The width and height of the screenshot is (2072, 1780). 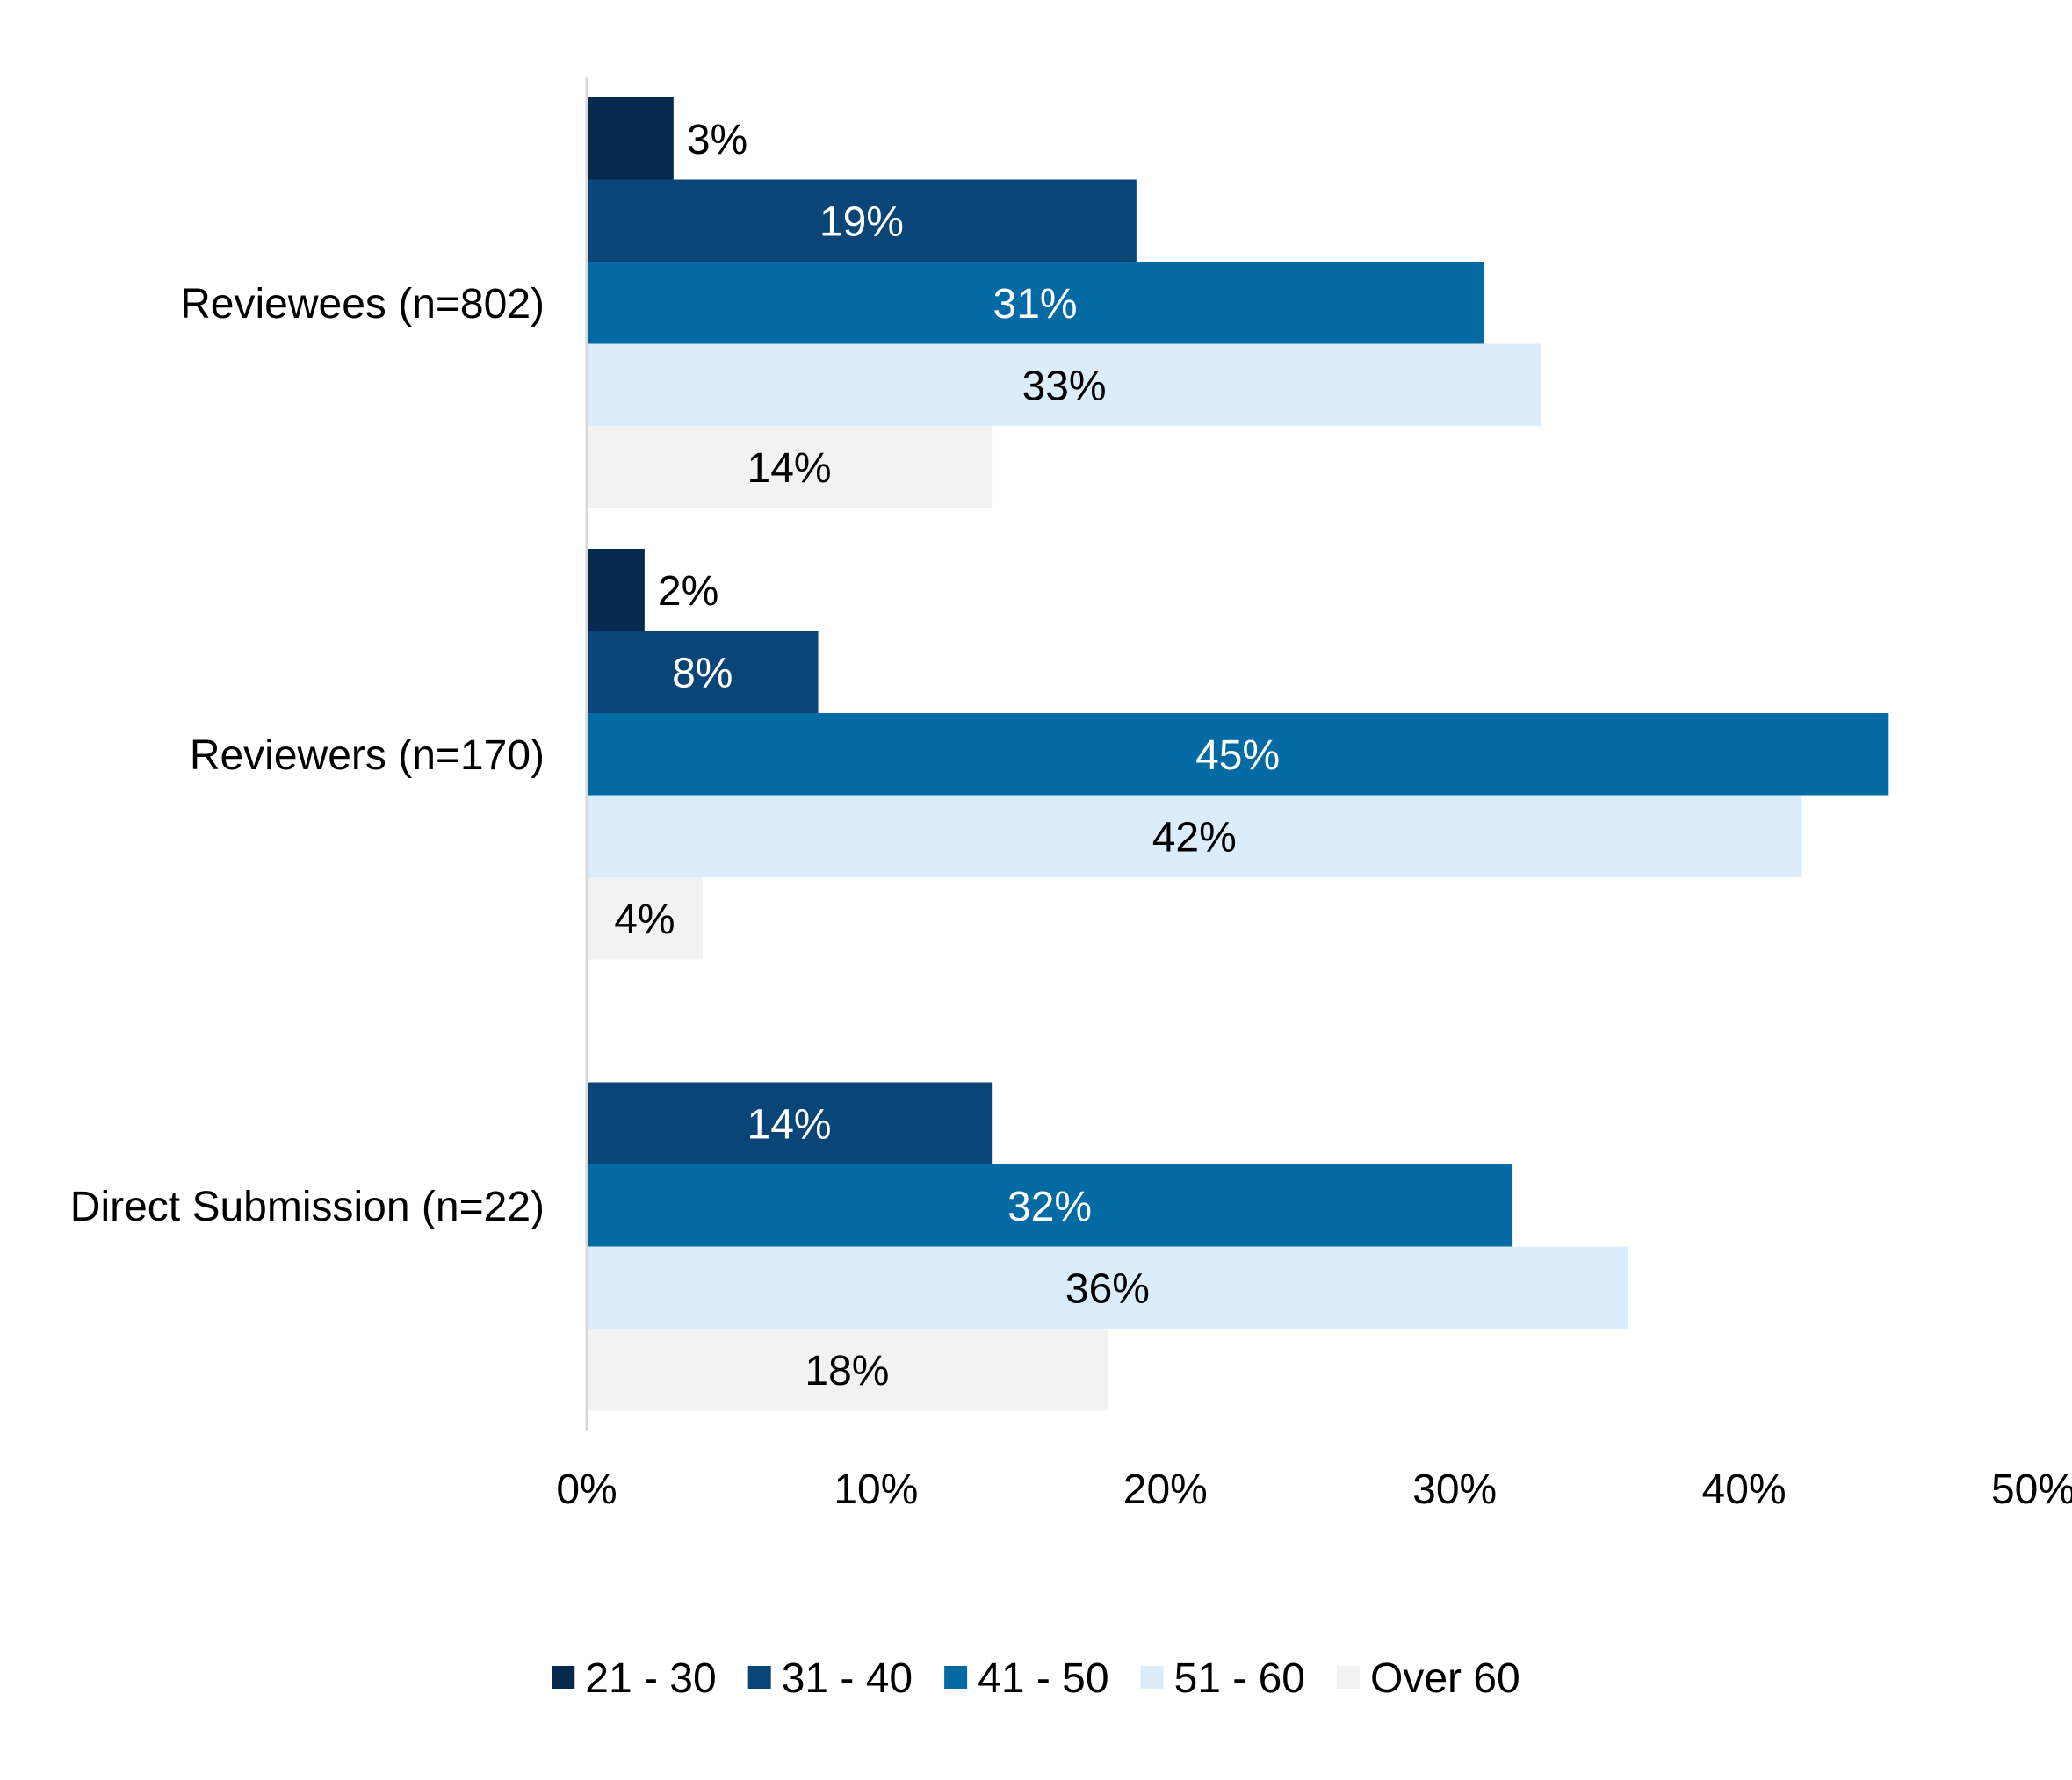 What do you see at coordinates (1043, 1678) in the screenshot?
I see `legend-label-2: 41 - 50` at bounding box center [1043, 1678].